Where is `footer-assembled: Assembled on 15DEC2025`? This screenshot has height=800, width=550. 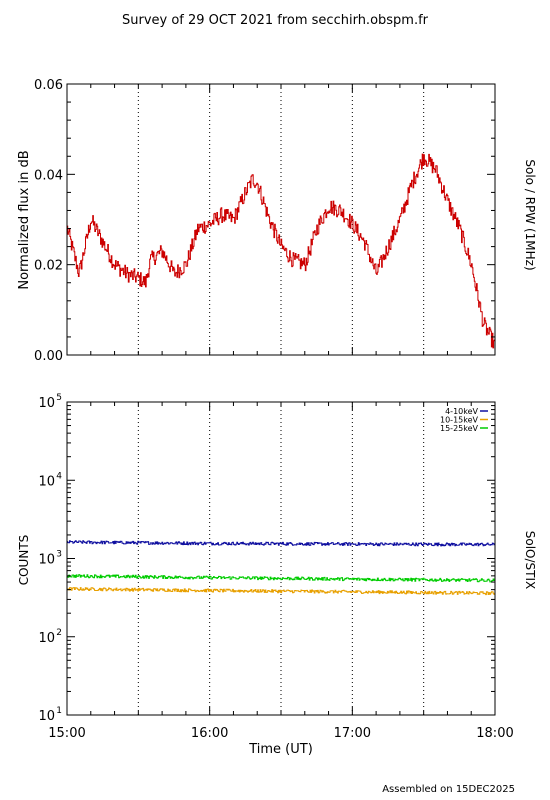 footer-assembled: Assembled on 15DEC2025 is located at coordinates (448, 789).